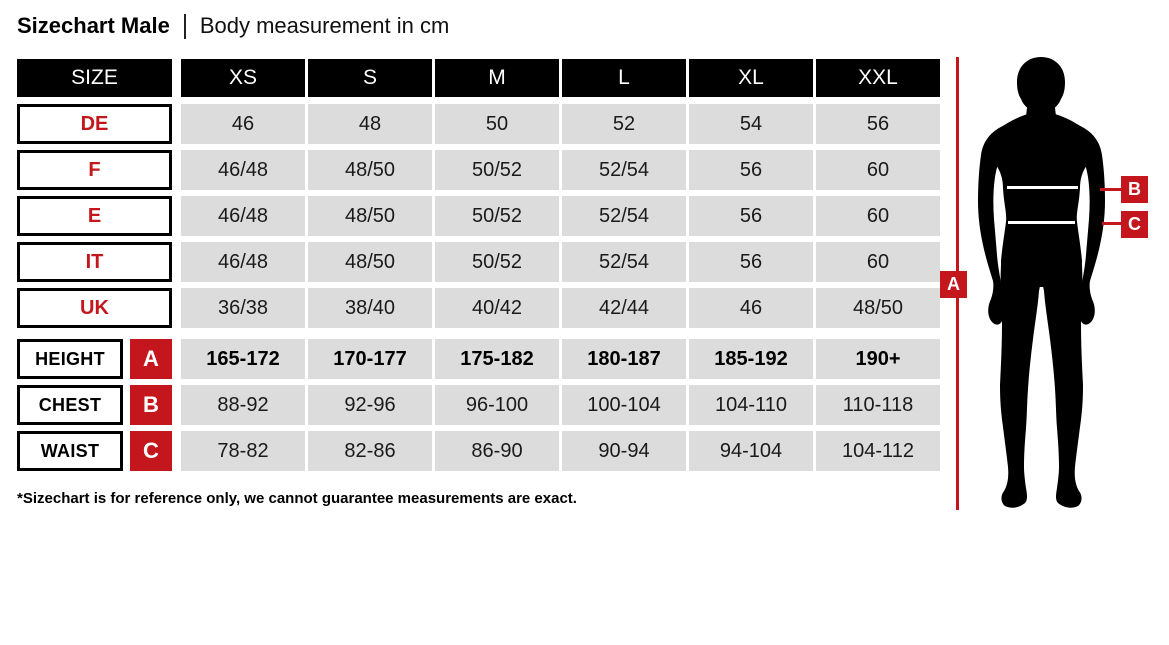 This screenshot has width=1169, height=645. What do you see at coordinates (1020, 386) in the screenshot?
I see `silhouette-left-leg` at bounding box center [1020, 386].